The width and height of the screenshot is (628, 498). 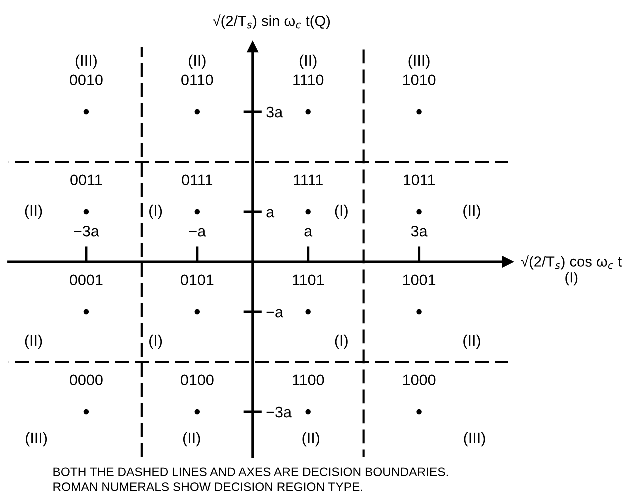 I want to click on x-tick-label: −3a, so click(x=87, y=231).